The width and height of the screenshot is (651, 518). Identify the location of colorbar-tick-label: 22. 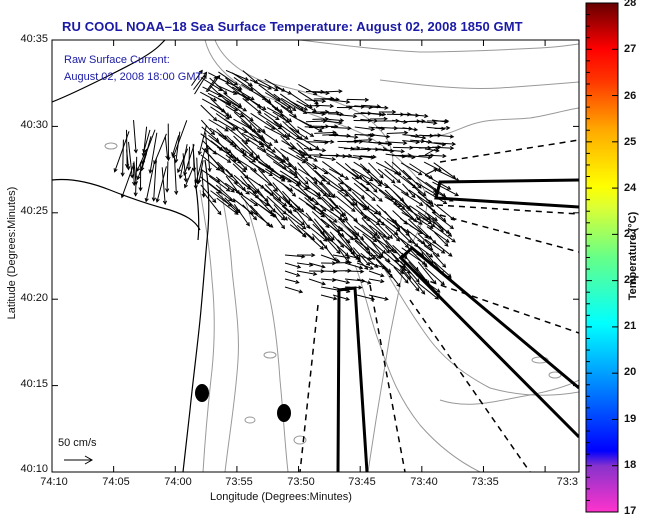
(630, 280).